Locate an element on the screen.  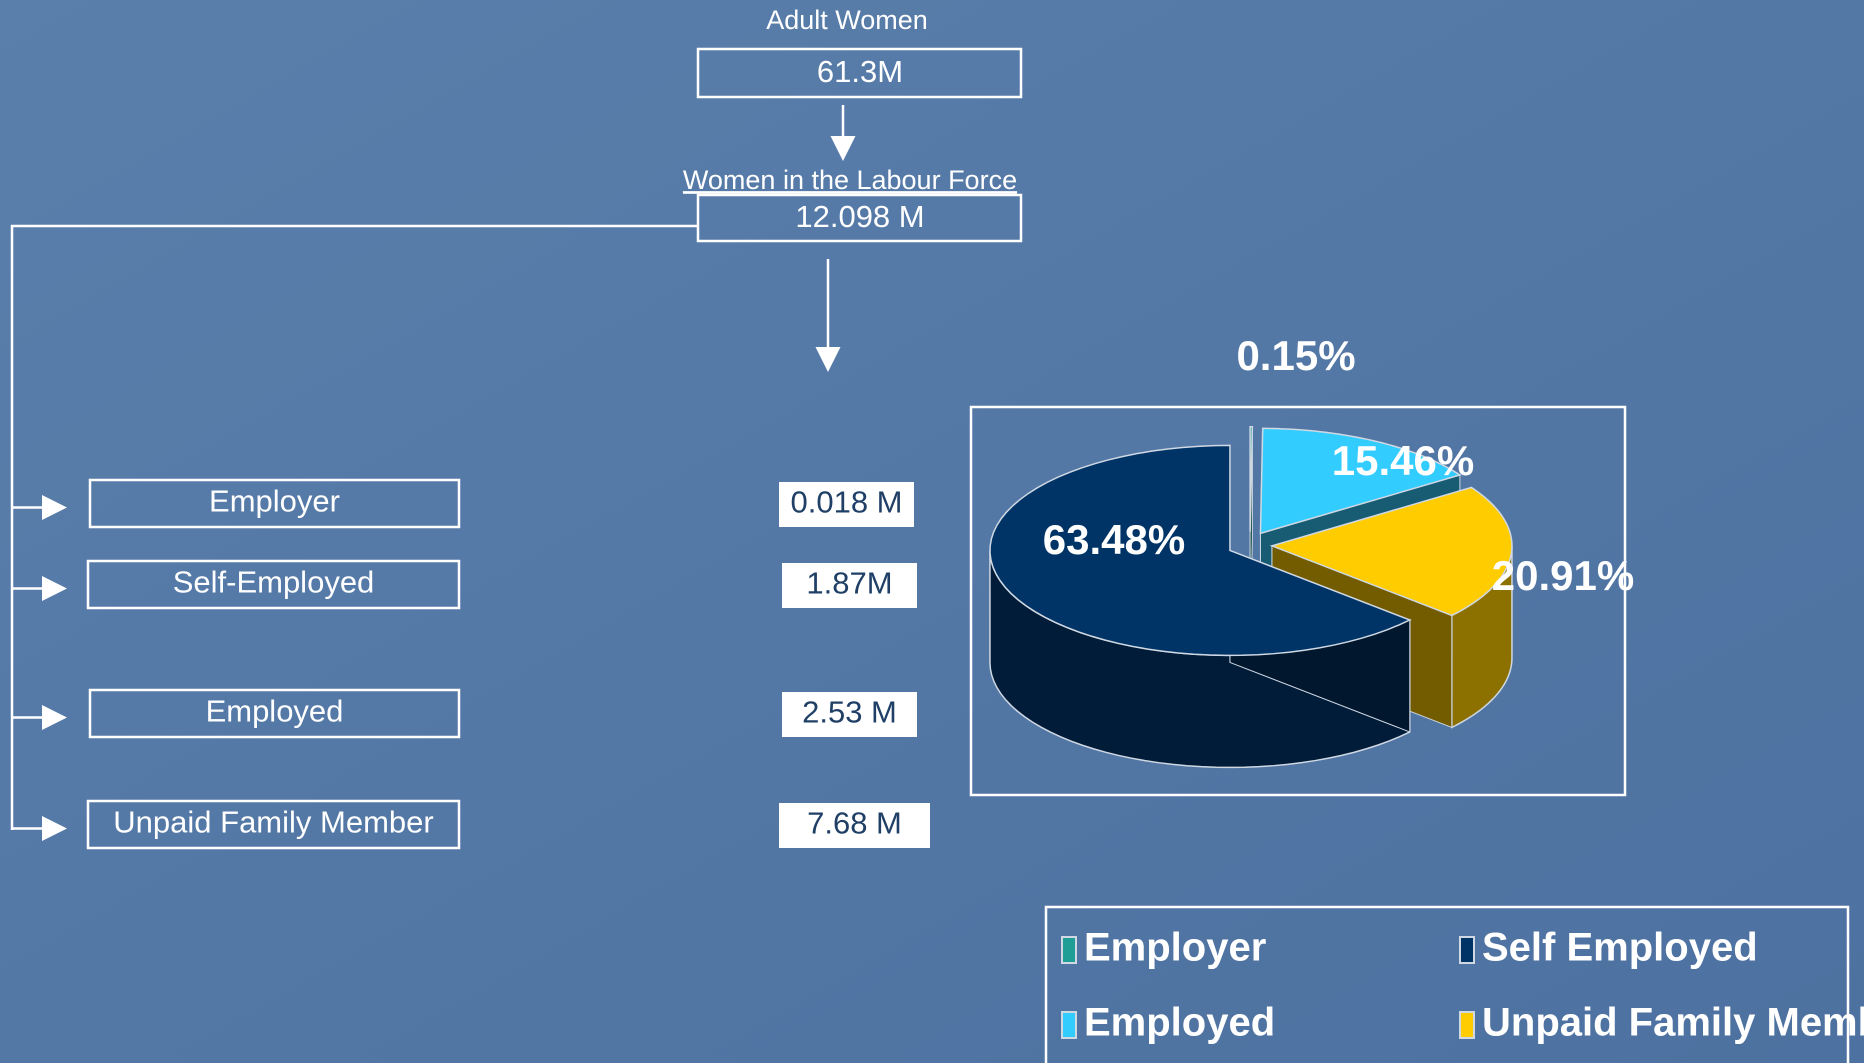
legend-label: Self Employed is located at coordinates (1620, 948).